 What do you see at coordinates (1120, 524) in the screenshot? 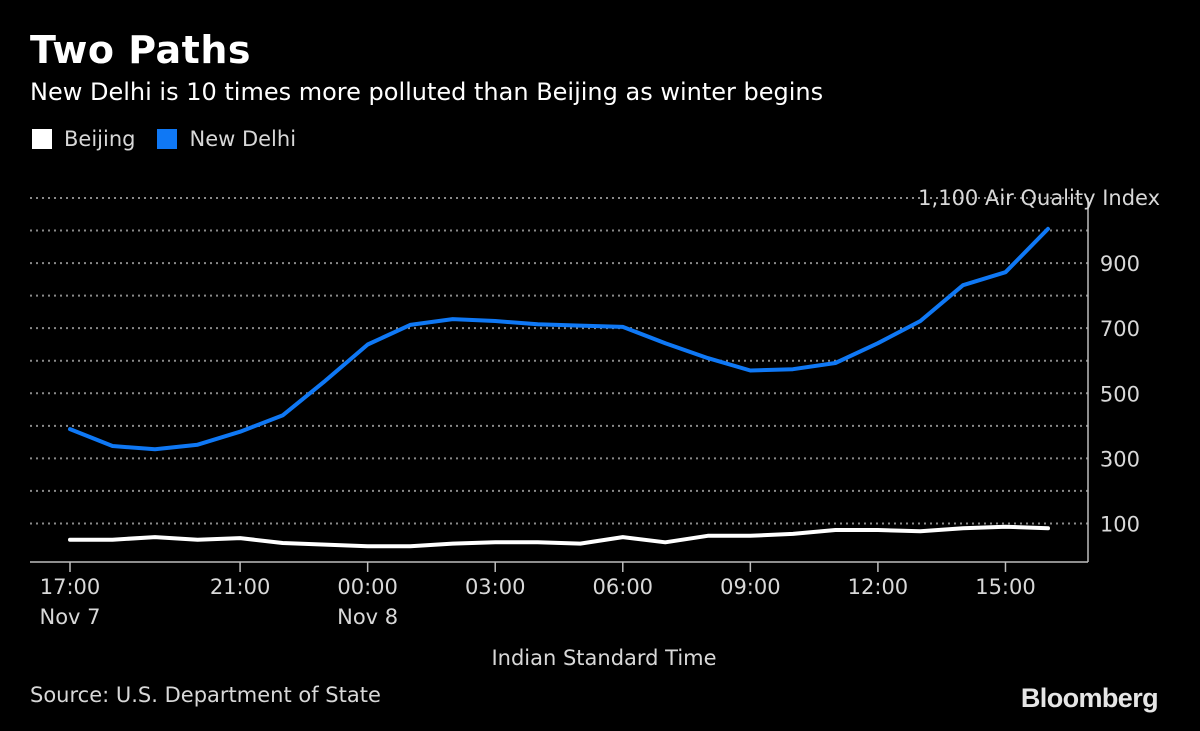
I see `y-tick-label-100: 100` at bounding box center [1120, 524].